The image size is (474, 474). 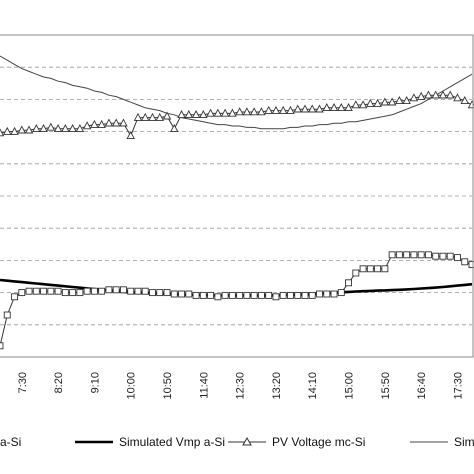 I want to click on legend-label-2: PV Voltage mc-Si, so click(x=318, y=442).